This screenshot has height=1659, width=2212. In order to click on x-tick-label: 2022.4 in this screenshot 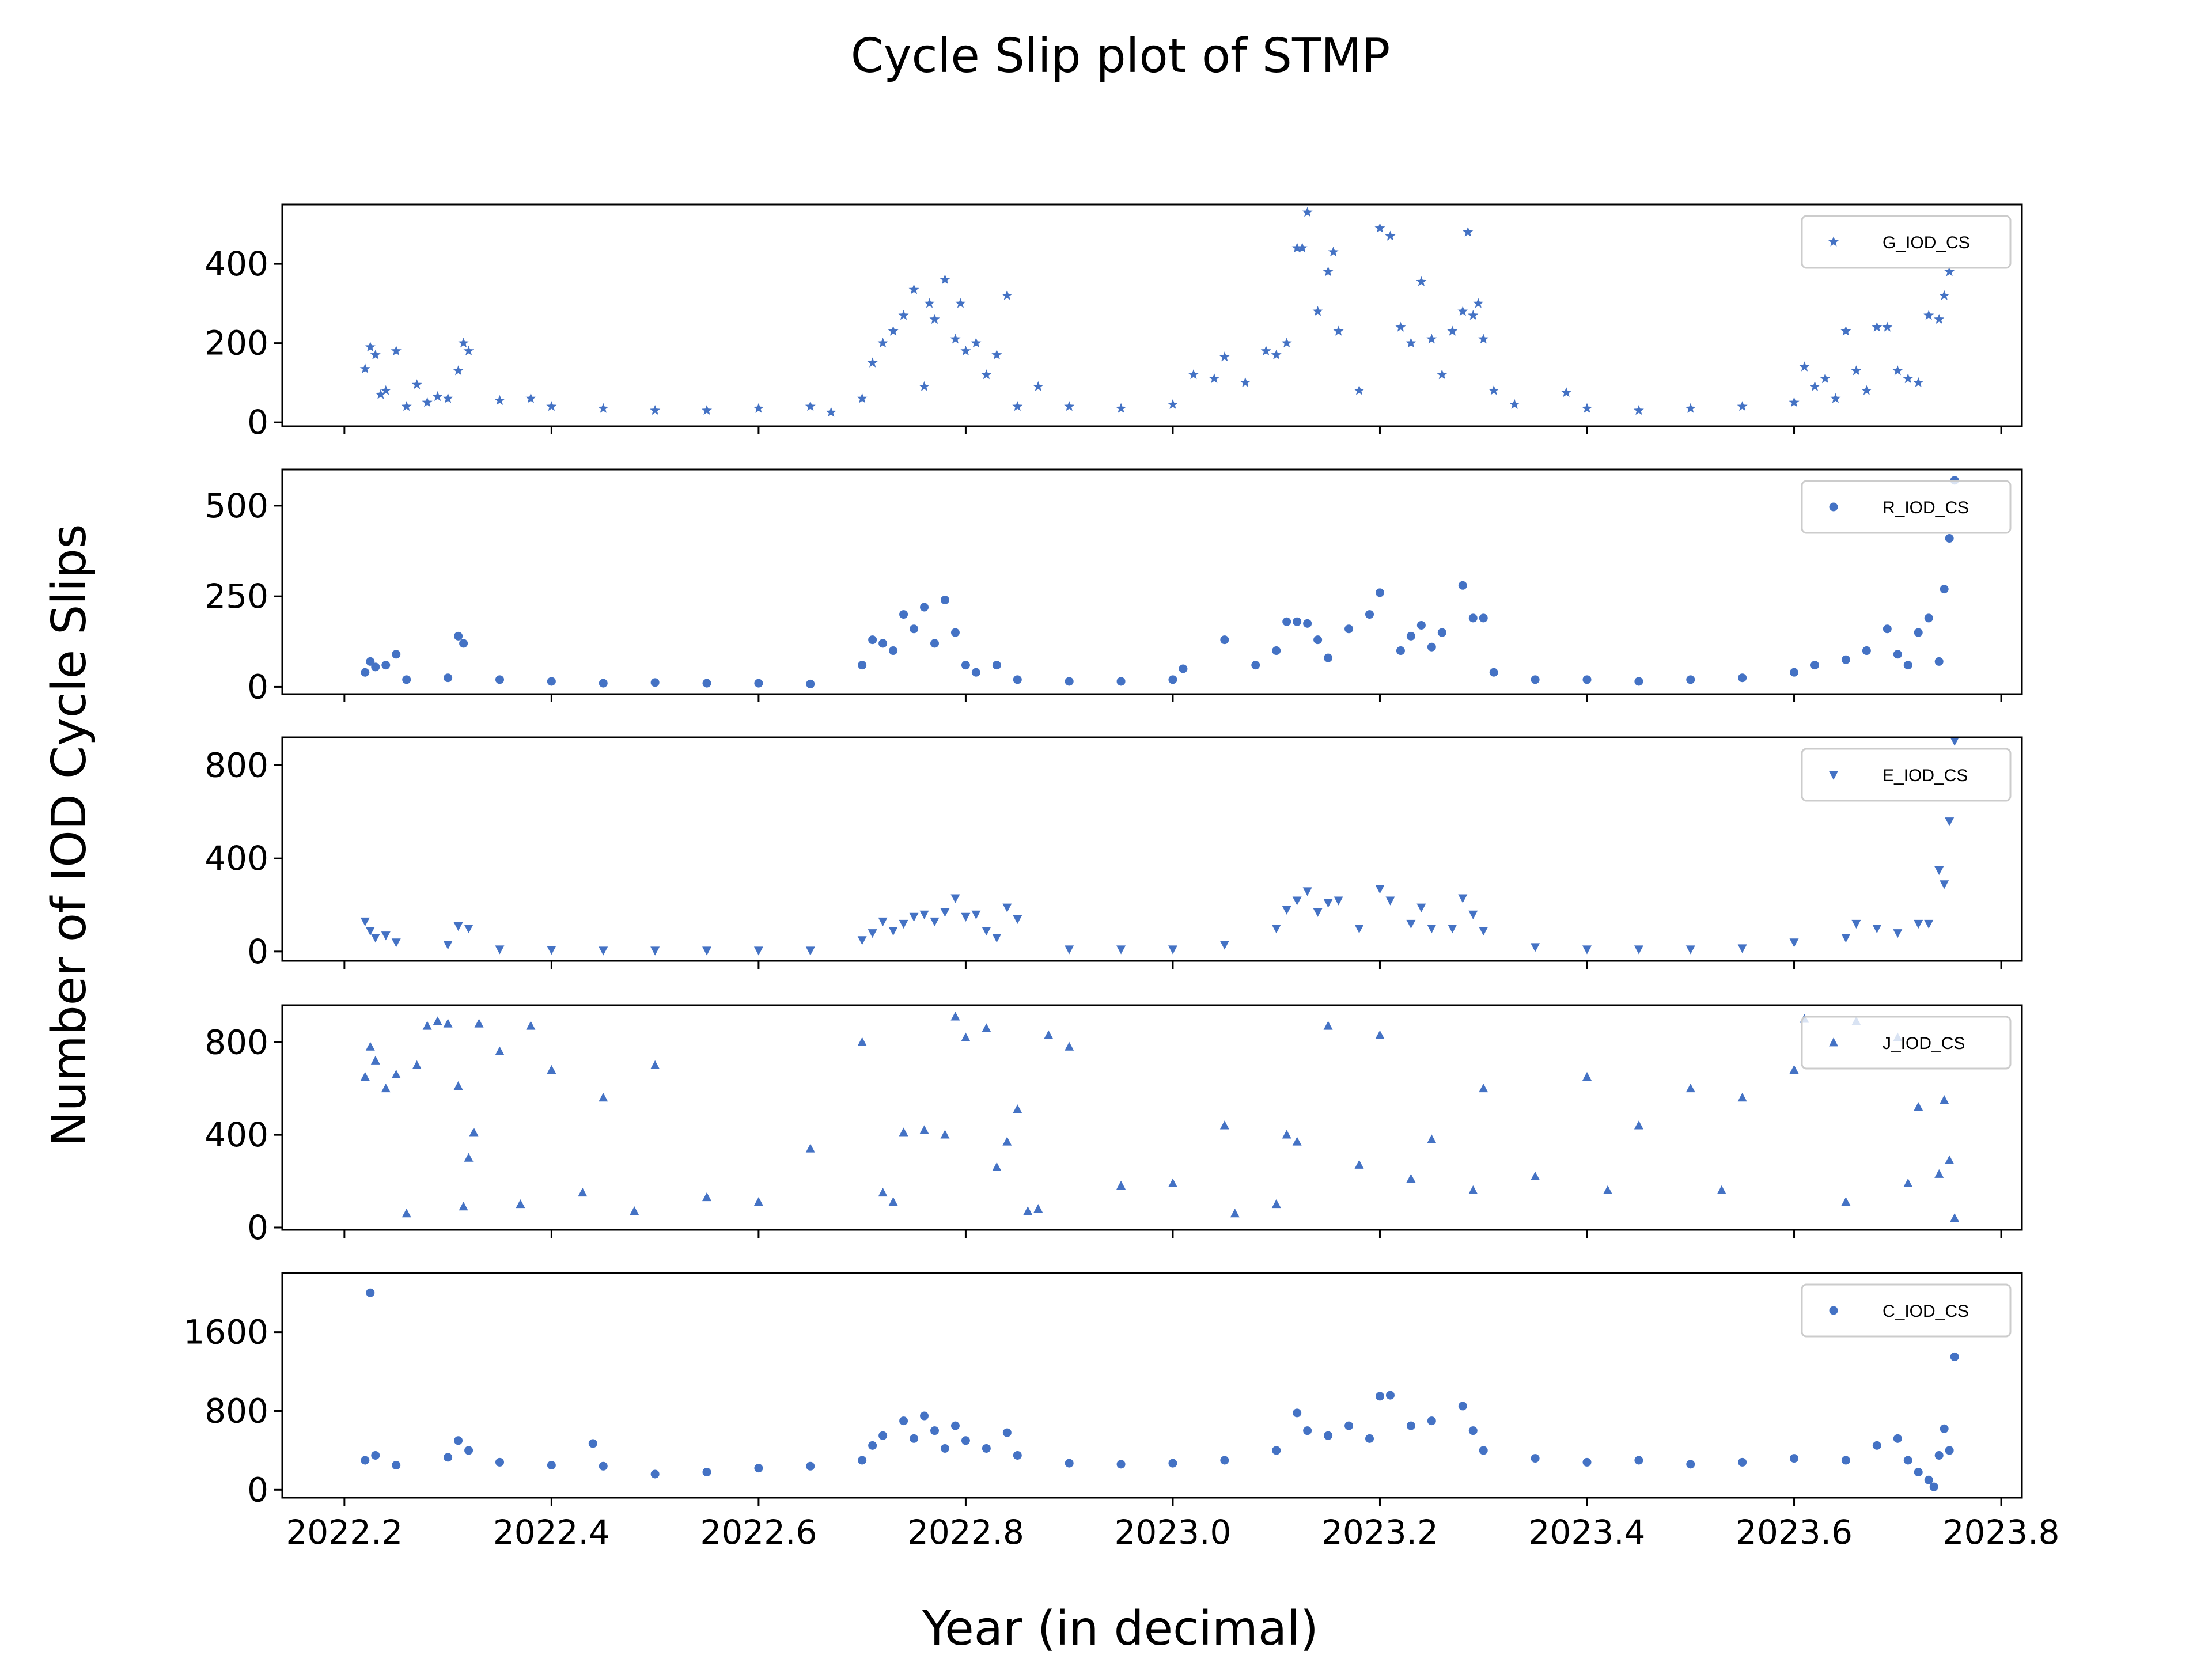, I will do `click(551, 1532)`.